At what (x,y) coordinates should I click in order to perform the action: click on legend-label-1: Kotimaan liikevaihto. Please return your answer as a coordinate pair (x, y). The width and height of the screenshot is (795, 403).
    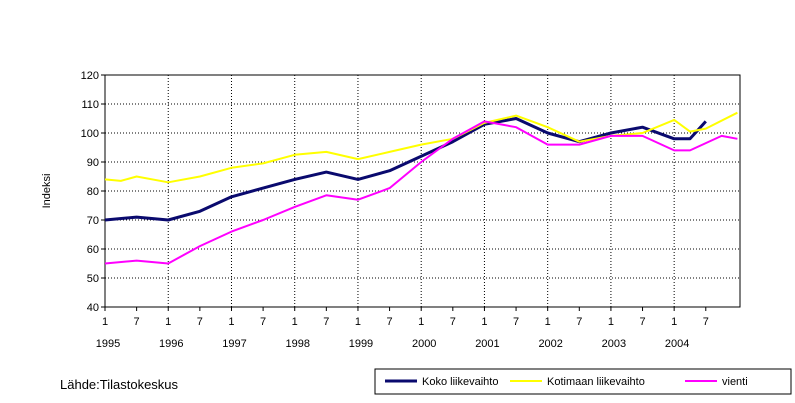
    Looking at the image, I should click on (596, 382).